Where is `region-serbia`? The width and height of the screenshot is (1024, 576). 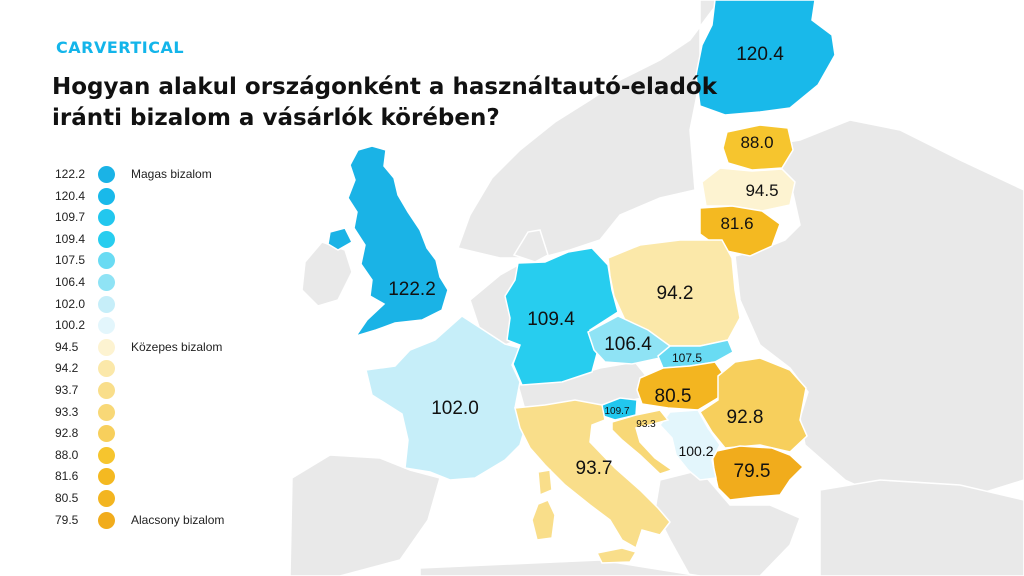 region-serbia is located at coordinates (690, 445).